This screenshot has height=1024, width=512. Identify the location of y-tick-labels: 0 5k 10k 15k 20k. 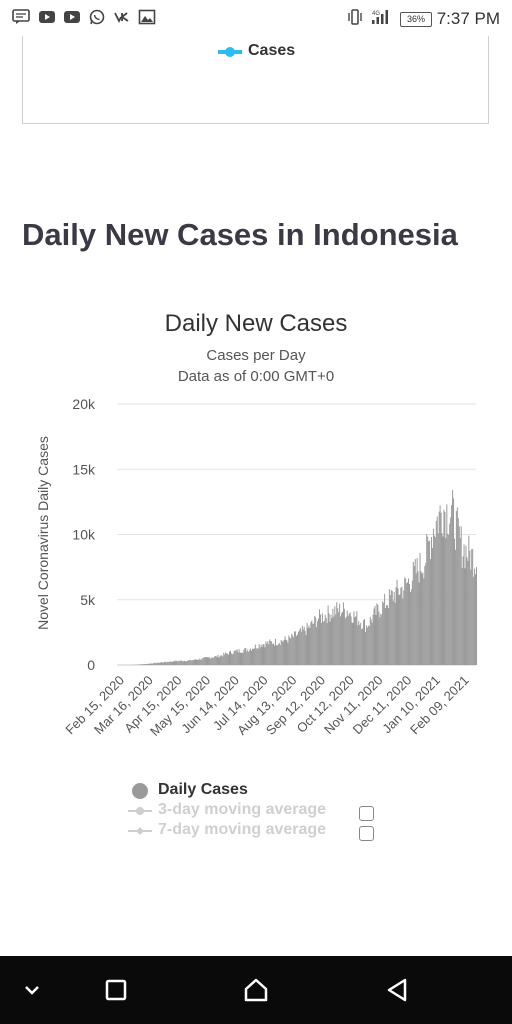
(84, 534).